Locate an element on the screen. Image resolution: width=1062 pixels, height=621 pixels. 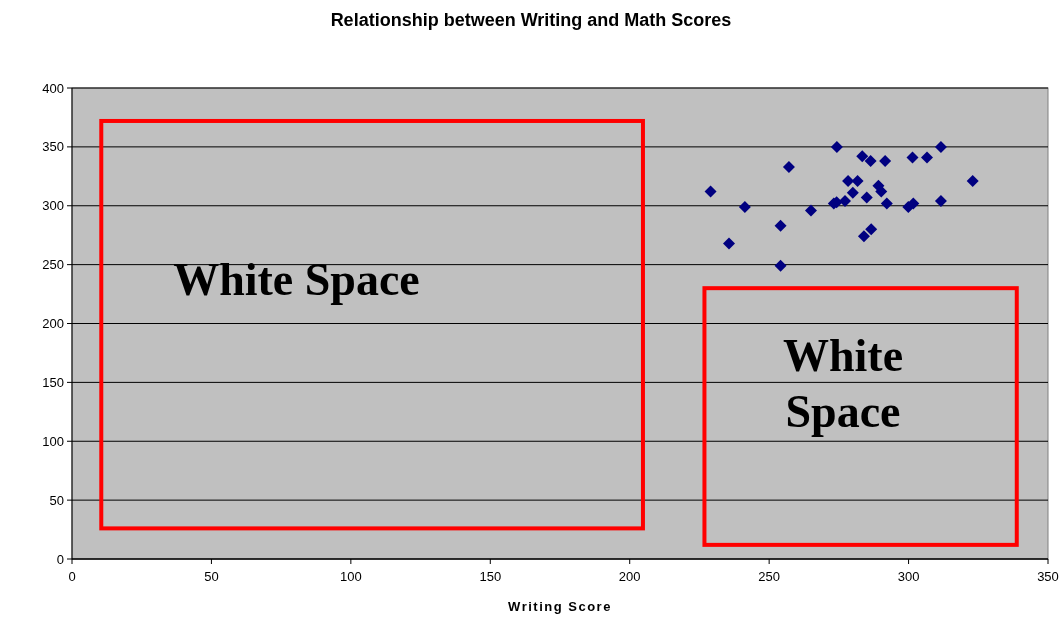
x-tick-label: 250 is located at coordinates (769, 576).